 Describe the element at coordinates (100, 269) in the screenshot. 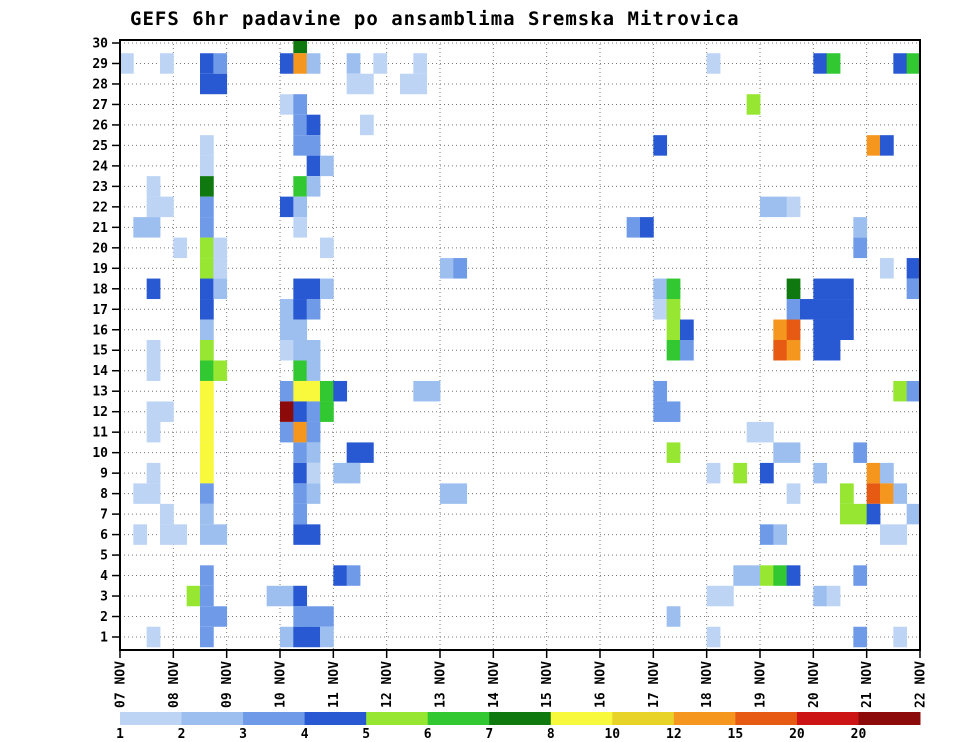

I see `y-tick-label: 19` at that location.